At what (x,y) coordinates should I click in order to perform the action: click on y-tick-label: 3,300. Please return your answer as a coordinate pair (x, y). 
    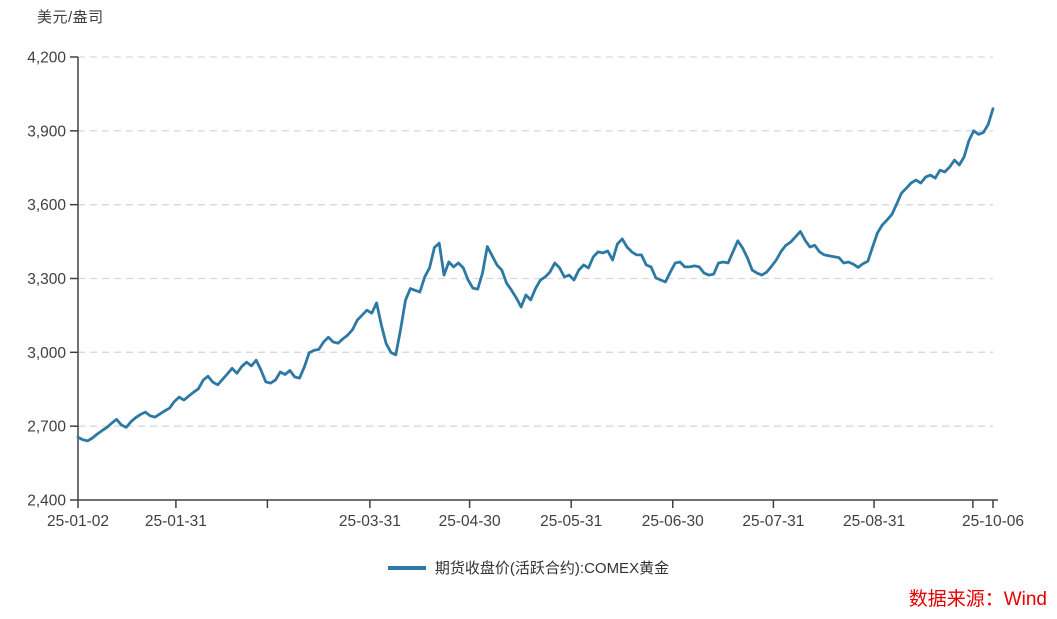
    Looking at the image, I should click on (46, 279).